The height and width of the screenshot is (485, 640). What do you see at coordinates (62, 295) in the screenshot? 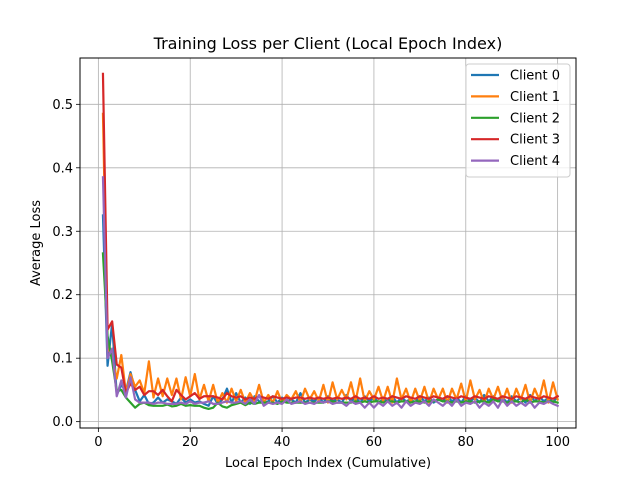
I see `y-tick-label: 0.2` at bounding box center [62, 295].